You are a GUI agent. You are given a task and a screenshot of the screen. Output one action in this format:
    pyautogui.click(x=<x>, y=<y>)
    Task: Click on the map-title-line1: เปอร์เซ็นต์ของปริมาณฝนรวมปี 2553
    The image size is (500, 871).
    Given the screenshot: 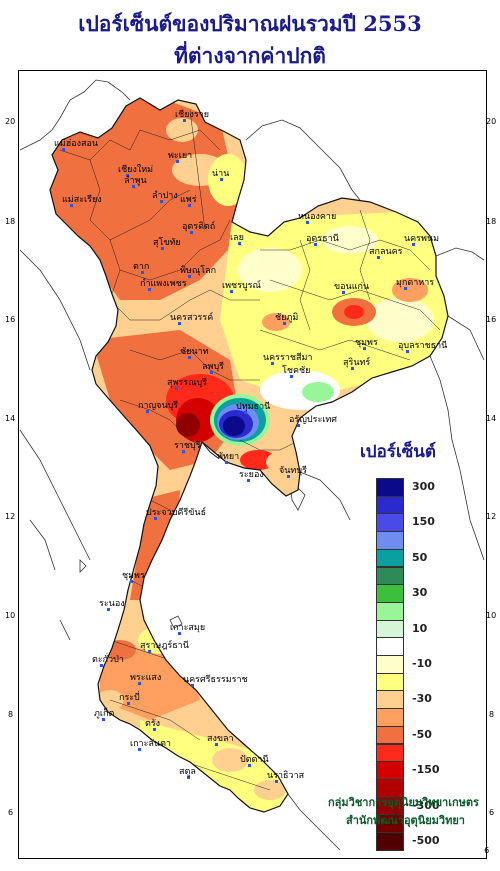 What is the action you would take?
    pyautogui.click(x=250, y=23)
    